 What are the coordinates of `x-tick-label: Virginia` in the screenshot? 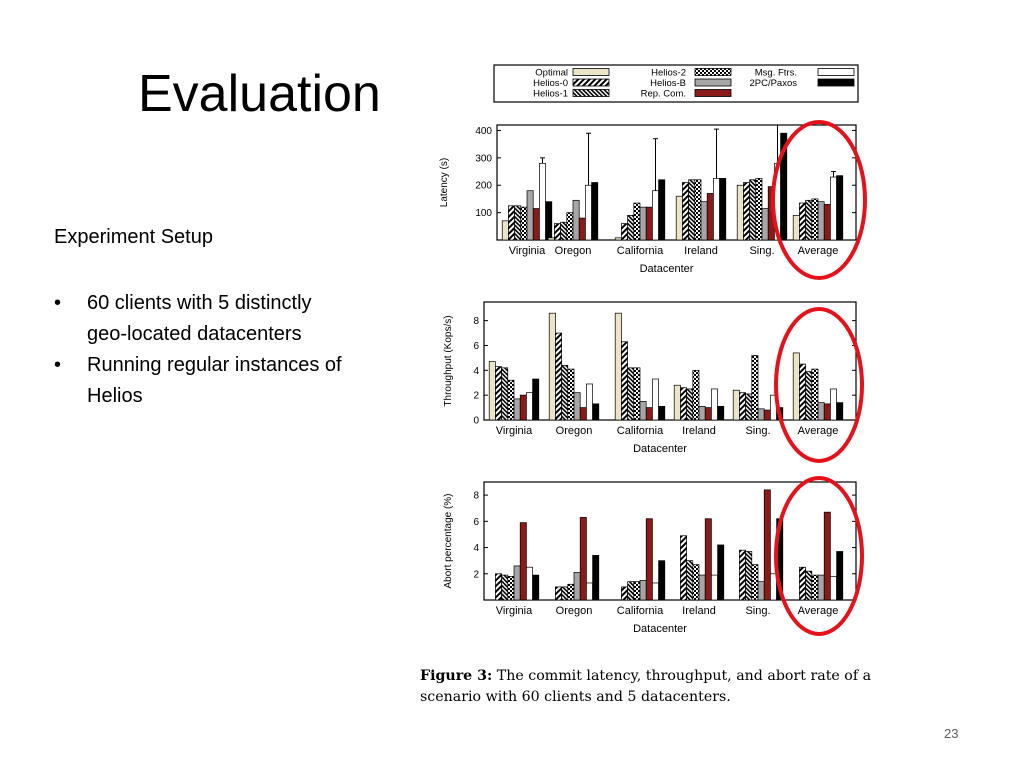 It's located at (514, 611).